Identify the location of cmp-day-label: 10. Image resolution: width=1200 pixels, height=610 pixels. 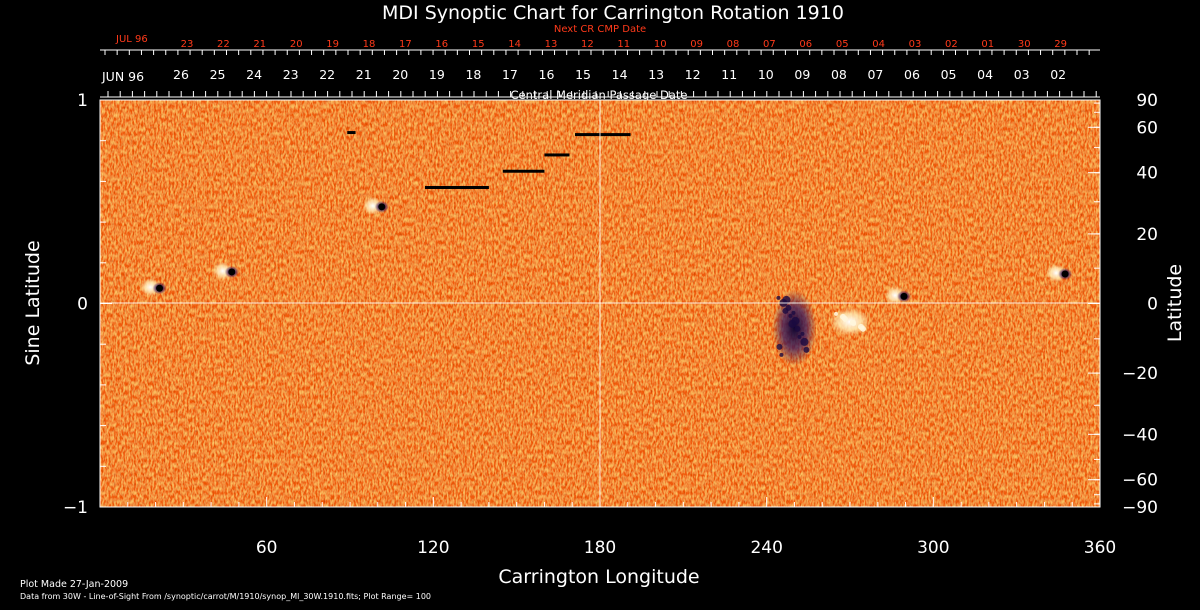
(766, 74).